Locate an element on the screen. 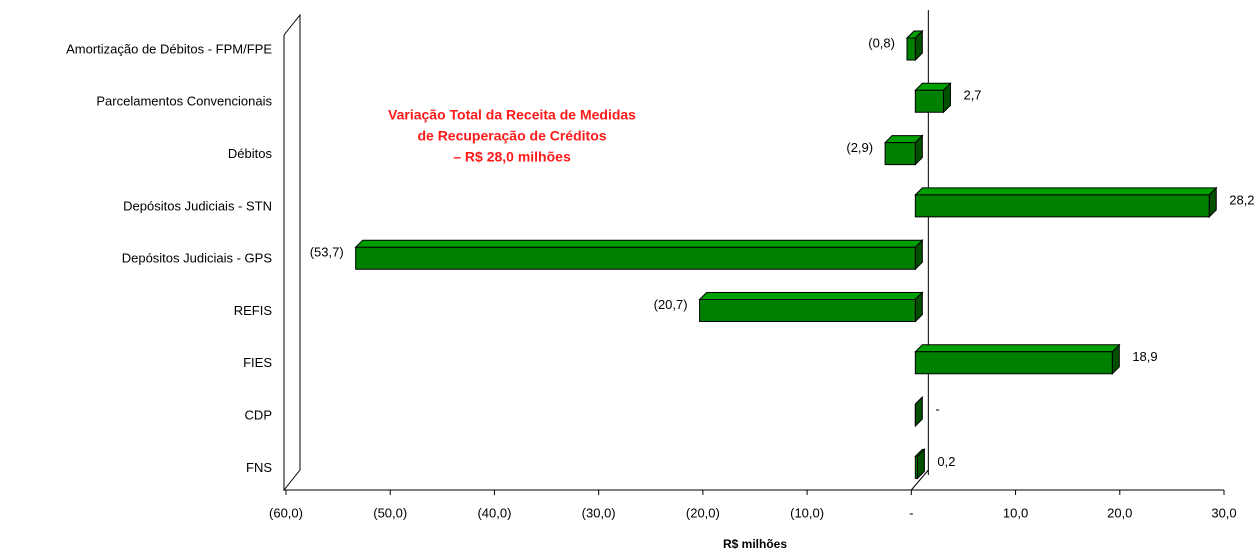 Image resolution: width=1255 pixels, height=552 pixels. x-tick-label: - is located at coordinates (911, 512).